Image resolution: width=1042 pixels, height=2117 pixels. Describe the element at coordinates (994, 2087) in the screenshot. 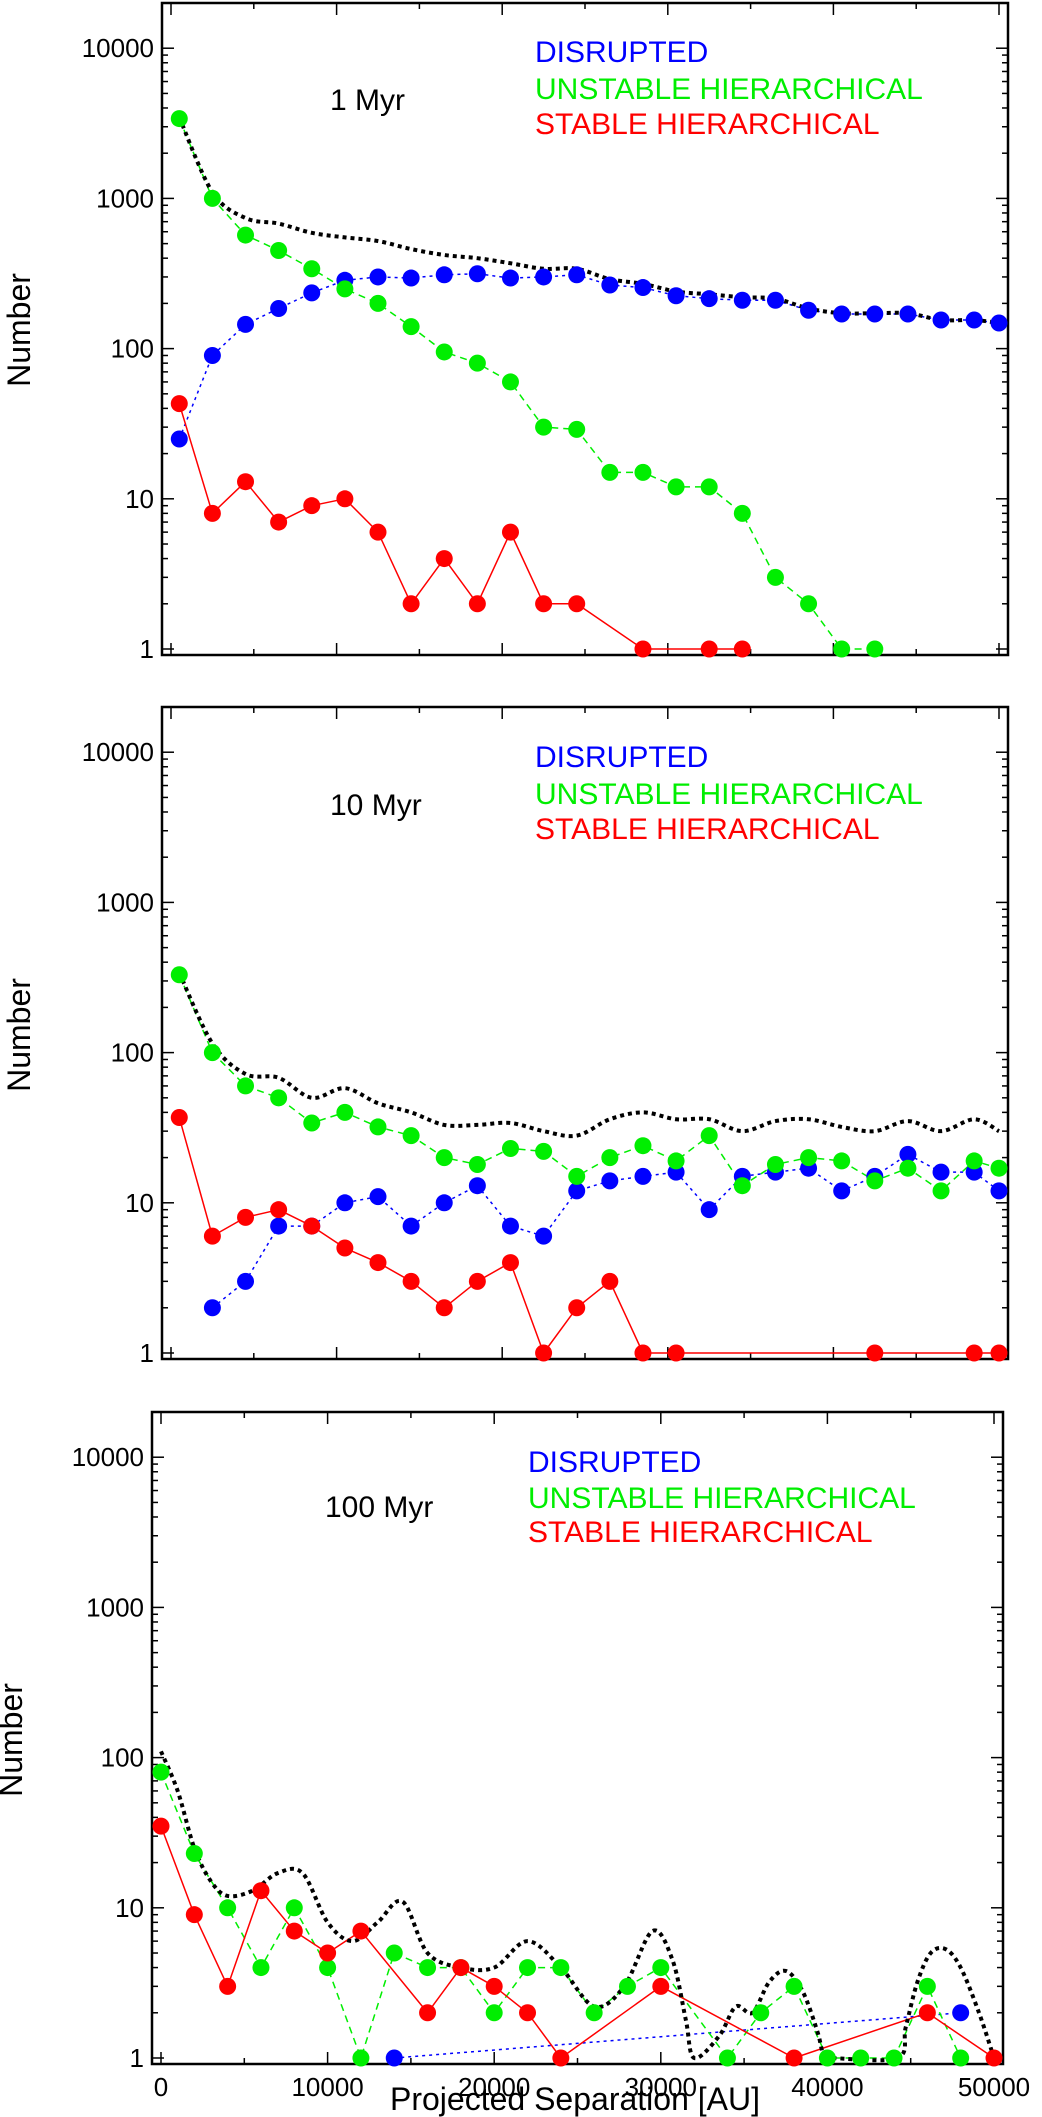

I see `x-tick-label: 50000` at that location.